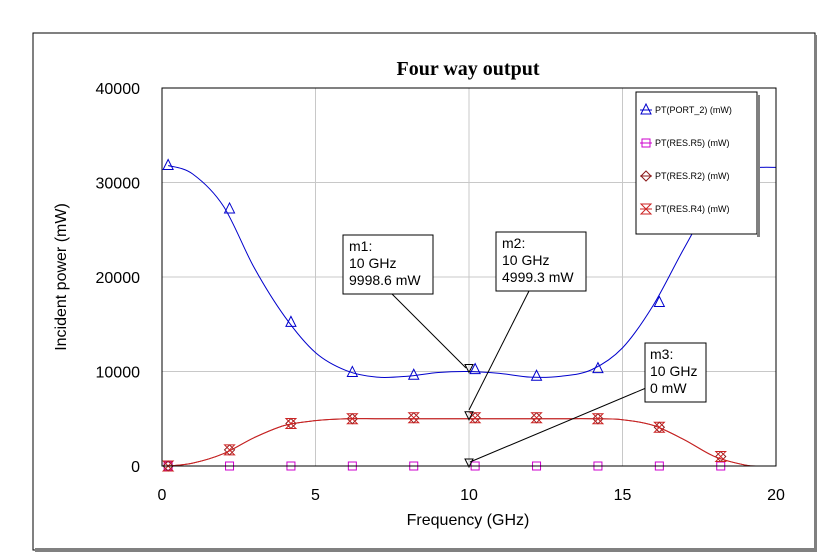 The image size is (818, 555). I want to click on x-axis-ticks: 0 5 10 15 20, so click(471, 495).